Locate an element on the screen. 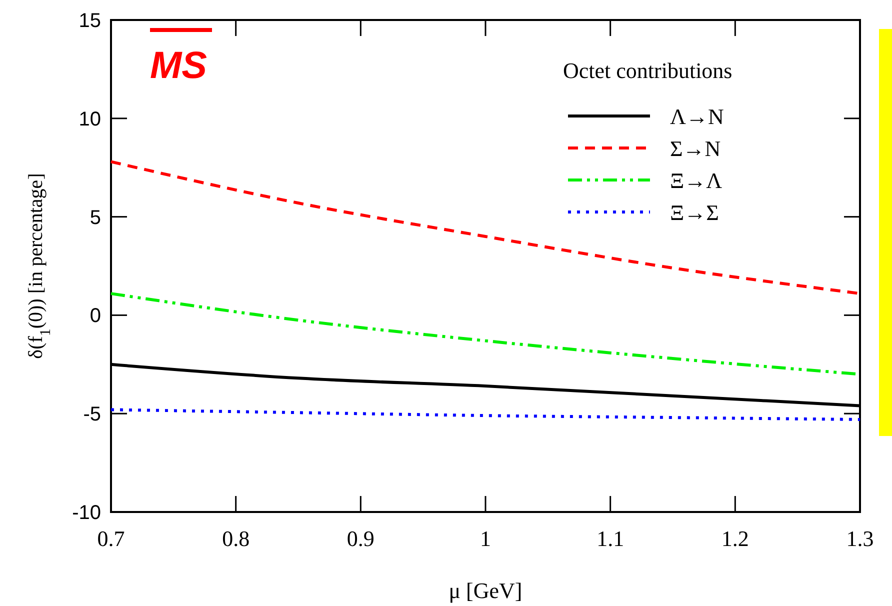 Image resolution: width=892 pixels, height=606 pixels. x-tick-label: 0.8 is located at coordinates (236, 538).